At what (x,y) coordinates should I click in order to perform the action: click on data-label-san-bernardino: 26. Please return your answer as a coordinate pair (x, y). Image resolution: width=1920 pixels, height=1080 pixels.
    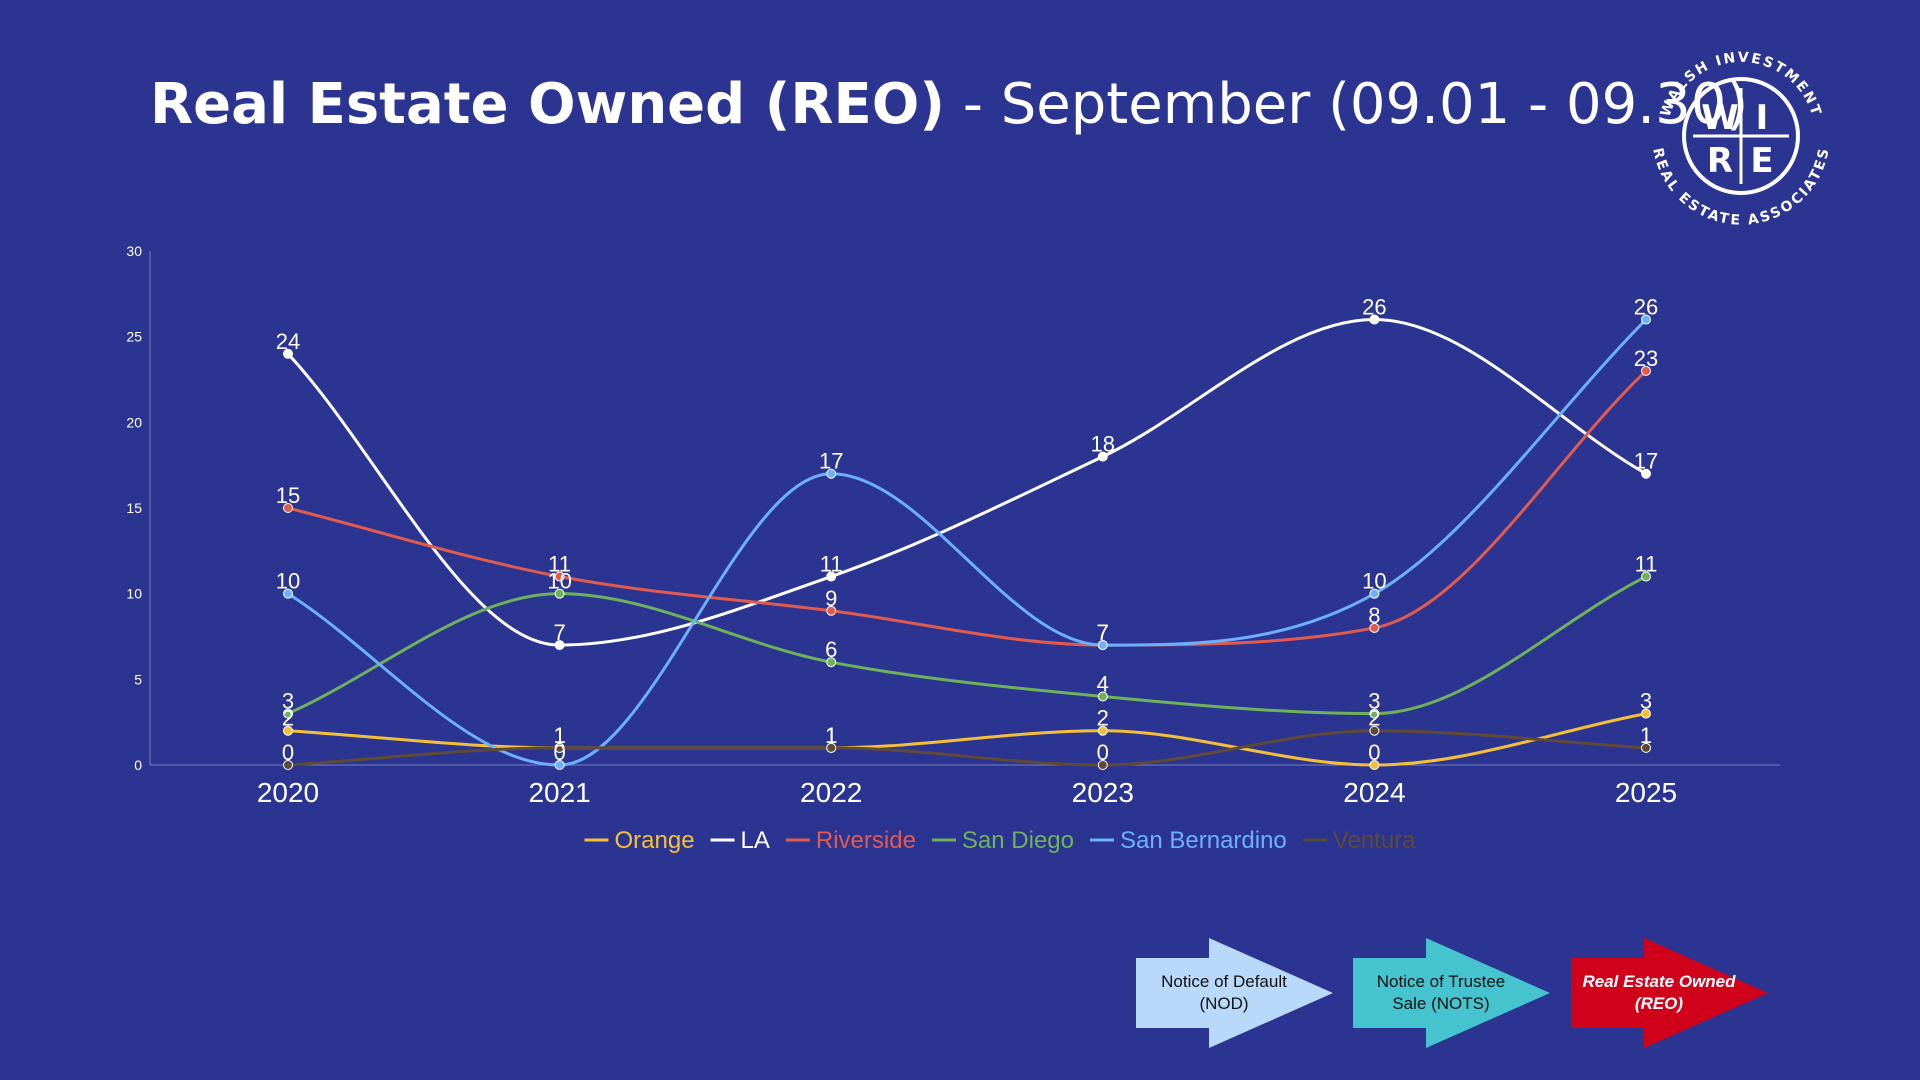
    Looking at the image, I should click on (1646, 307).